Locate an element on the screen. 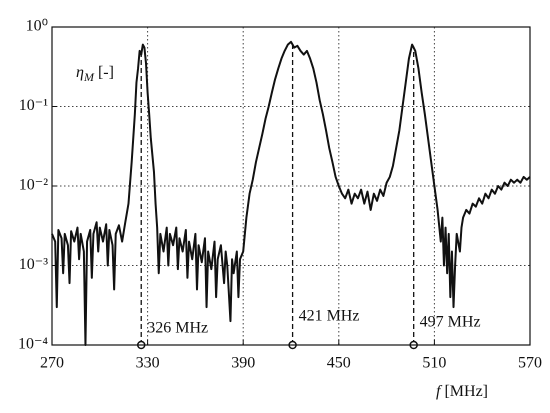 This screenshot has width=550, height=413. peak-label: 421 MHz is located at coordinates (329, 316).